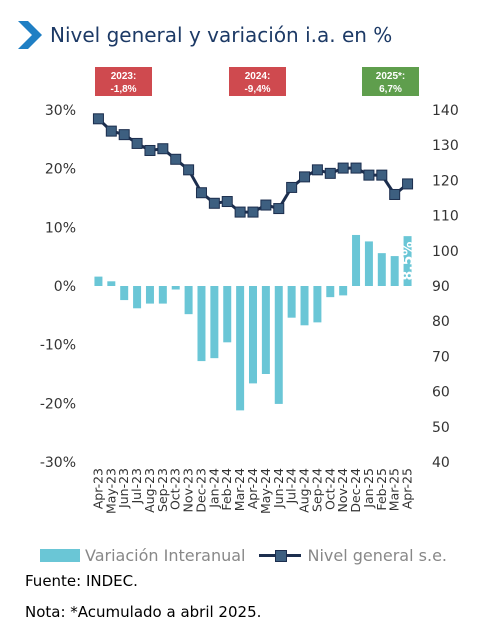  I want to click on annotation-year: 2024:, so click(258, 76).